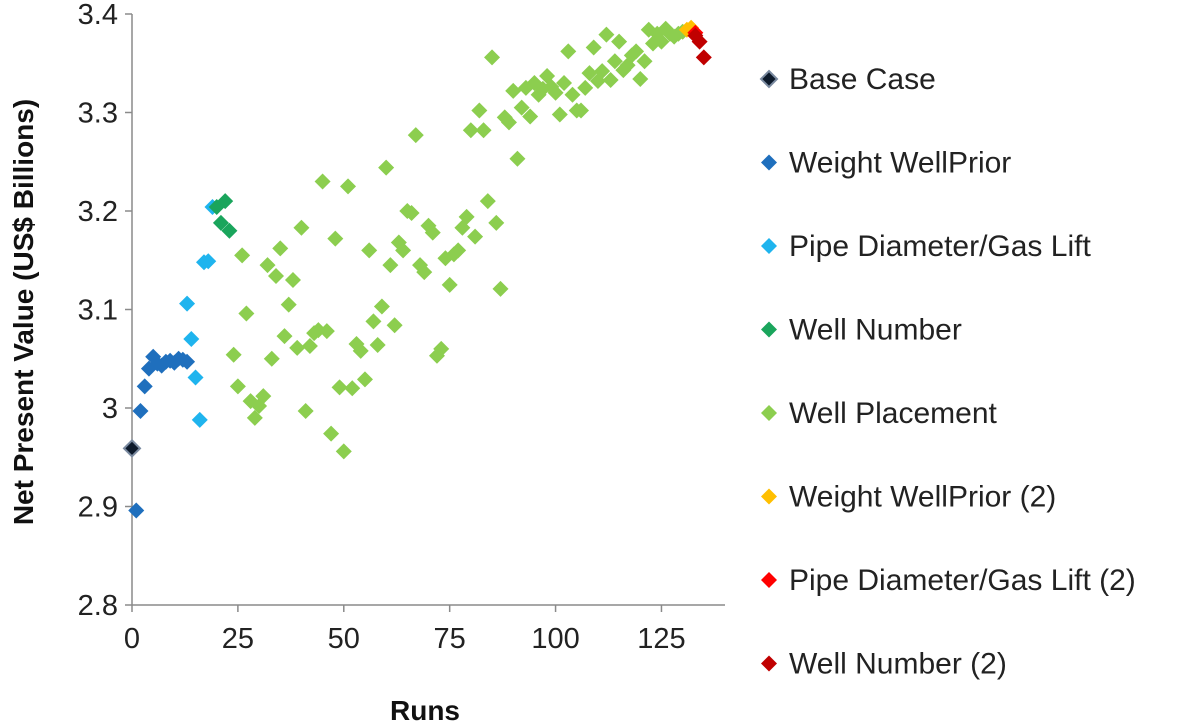 The width and height of the screenshot is (1200, 725). Describe the element at coordinates (132, 639) in the screenshot. I see `x-tick-label: 0` at that location.